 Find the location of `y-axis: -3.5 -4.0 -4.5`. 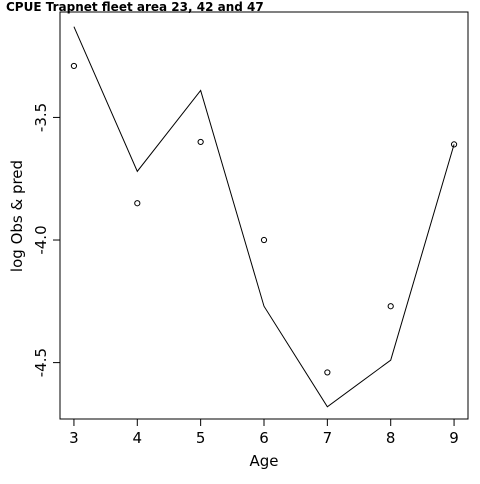

y-axis: -3.5 -4.0 -4.5 is located at coordinates (46, 240).